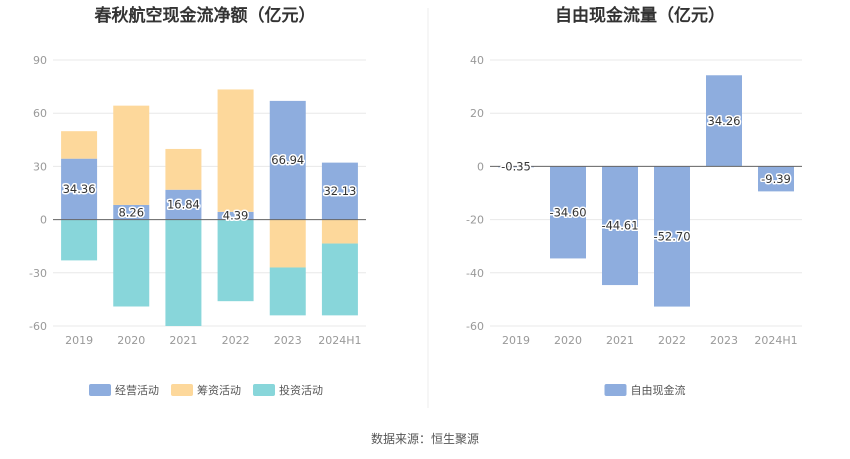  I want to click on chart1-legend: 经营活动 筹资活动 投资活动, so click(206, 390).